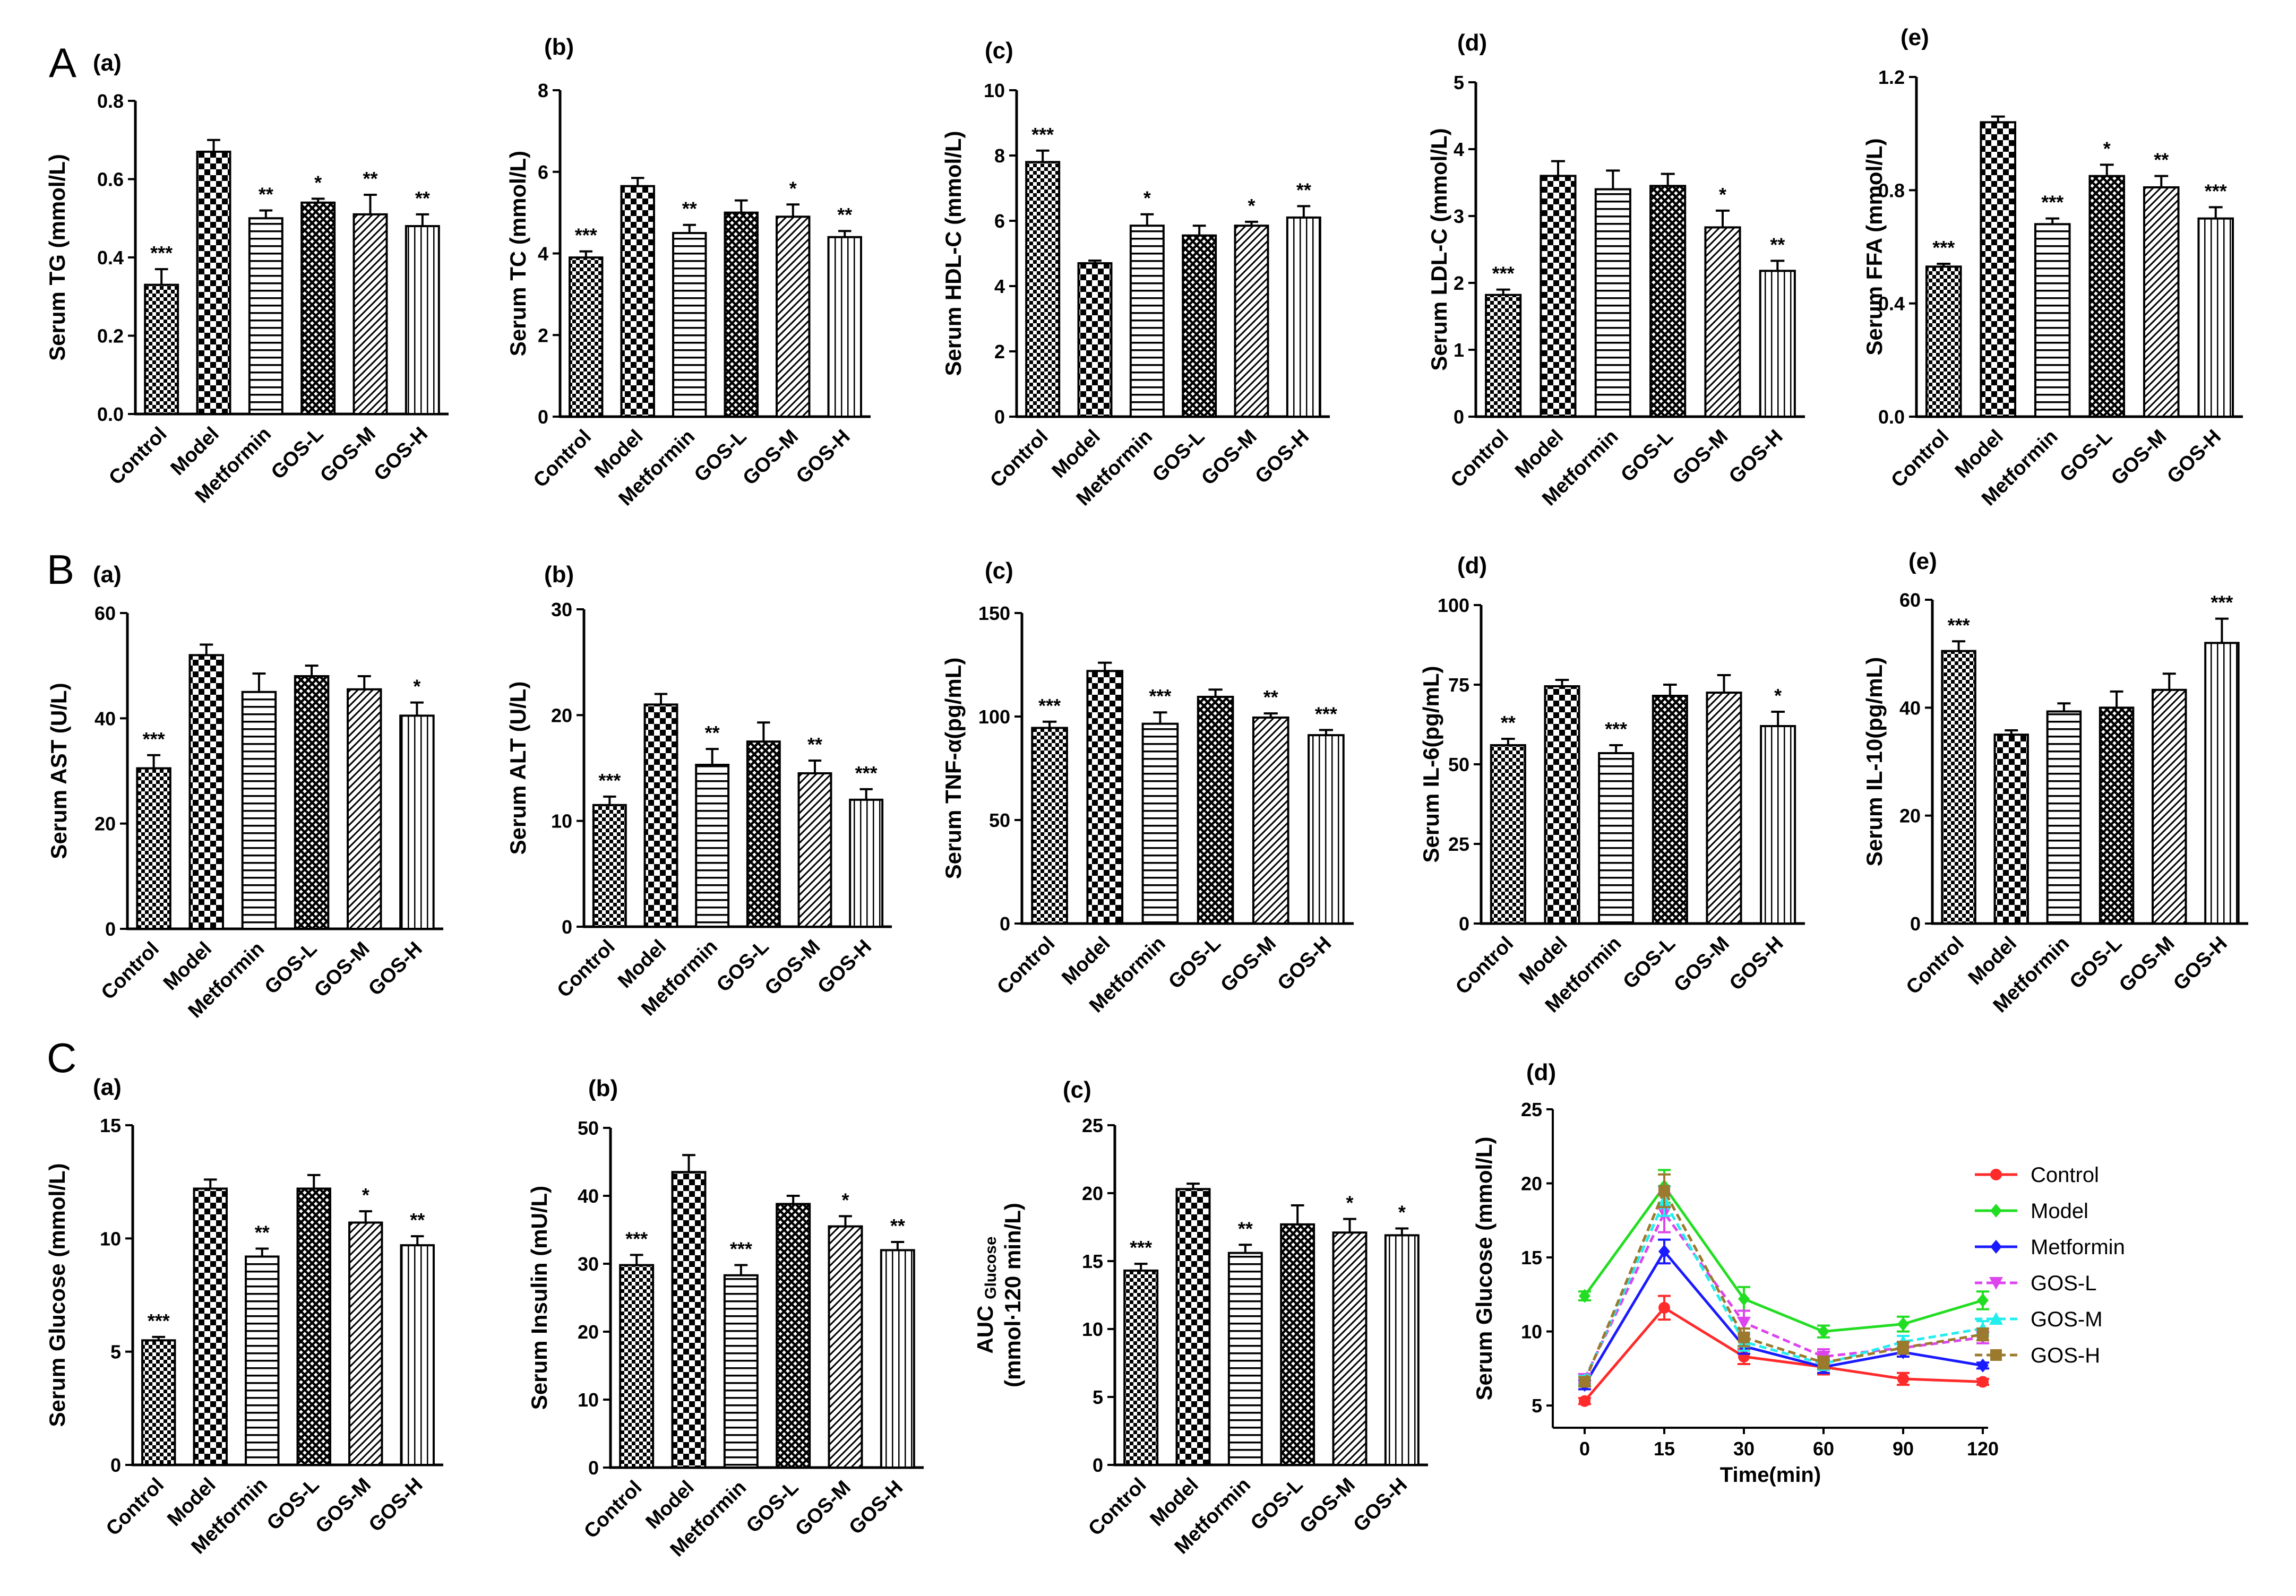 Image resolution: width=2296 pixels, height=1596 pixels. Describe the element at coordinates (1458, 764) in the screenshot. I see `y-tick-label: 50` at that location.